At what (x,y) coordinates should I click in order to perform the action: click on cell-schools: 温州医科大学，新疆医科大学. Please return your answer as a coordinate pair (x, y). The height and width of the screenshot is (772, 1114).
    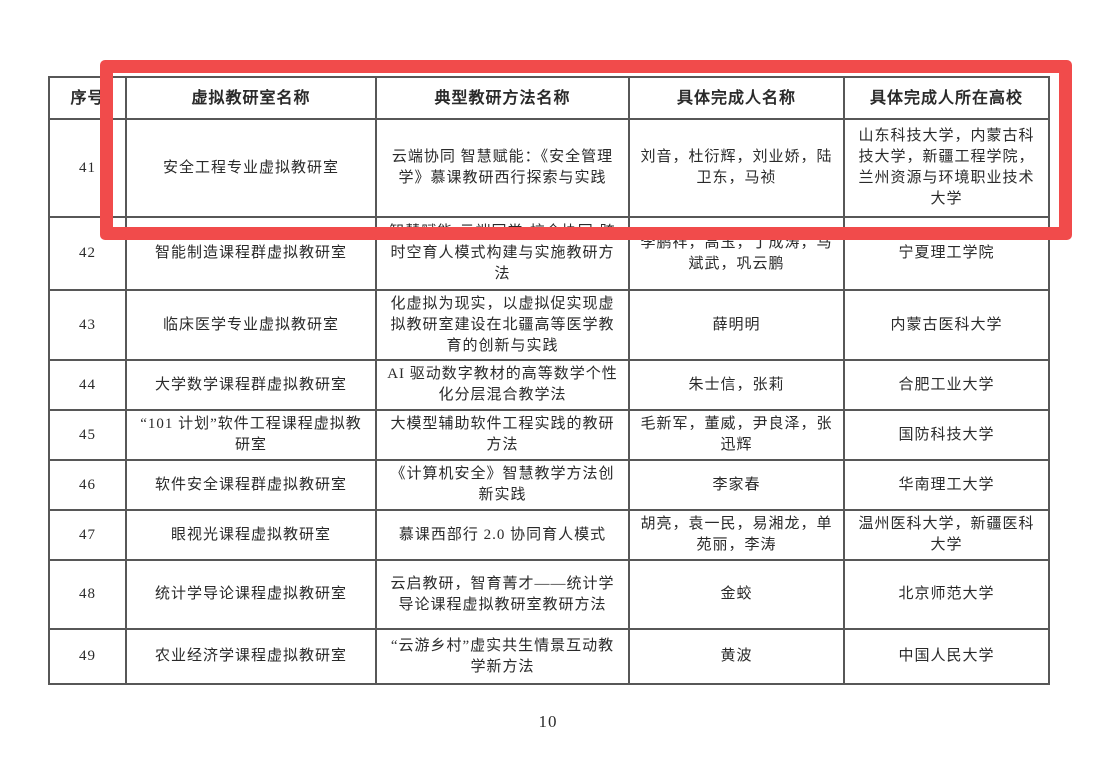
    Looking at the image, I should click on (946, 535).